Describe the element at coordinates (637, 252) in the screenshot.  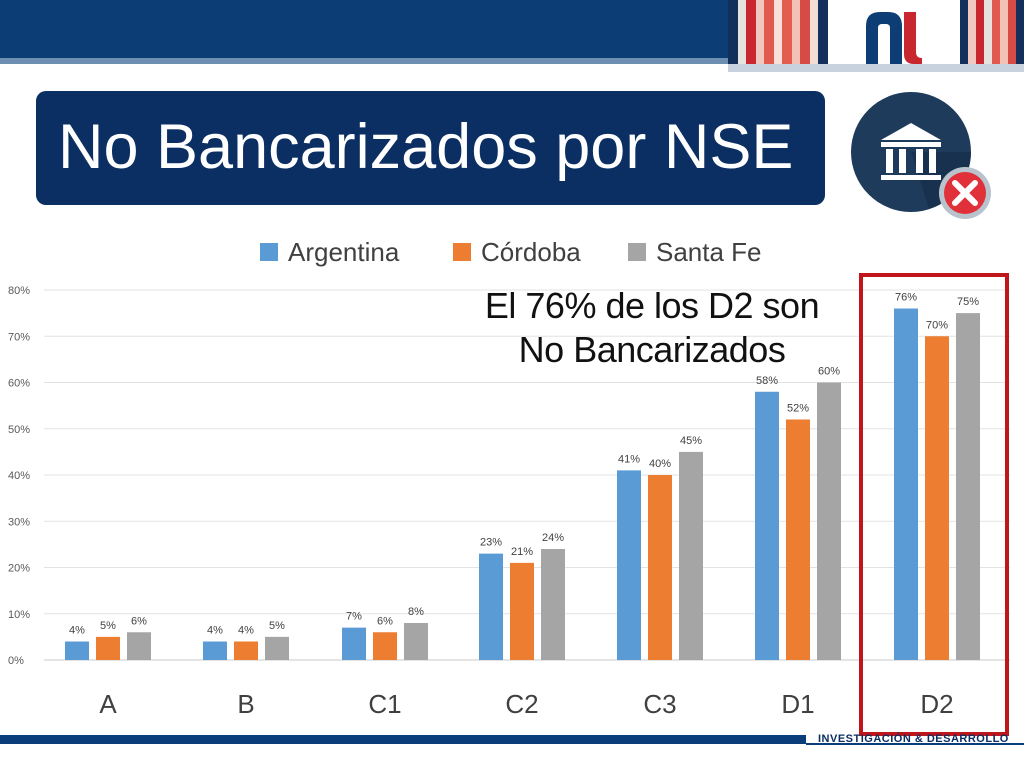
I see `legend-swatch-Santa Fe` at that location.